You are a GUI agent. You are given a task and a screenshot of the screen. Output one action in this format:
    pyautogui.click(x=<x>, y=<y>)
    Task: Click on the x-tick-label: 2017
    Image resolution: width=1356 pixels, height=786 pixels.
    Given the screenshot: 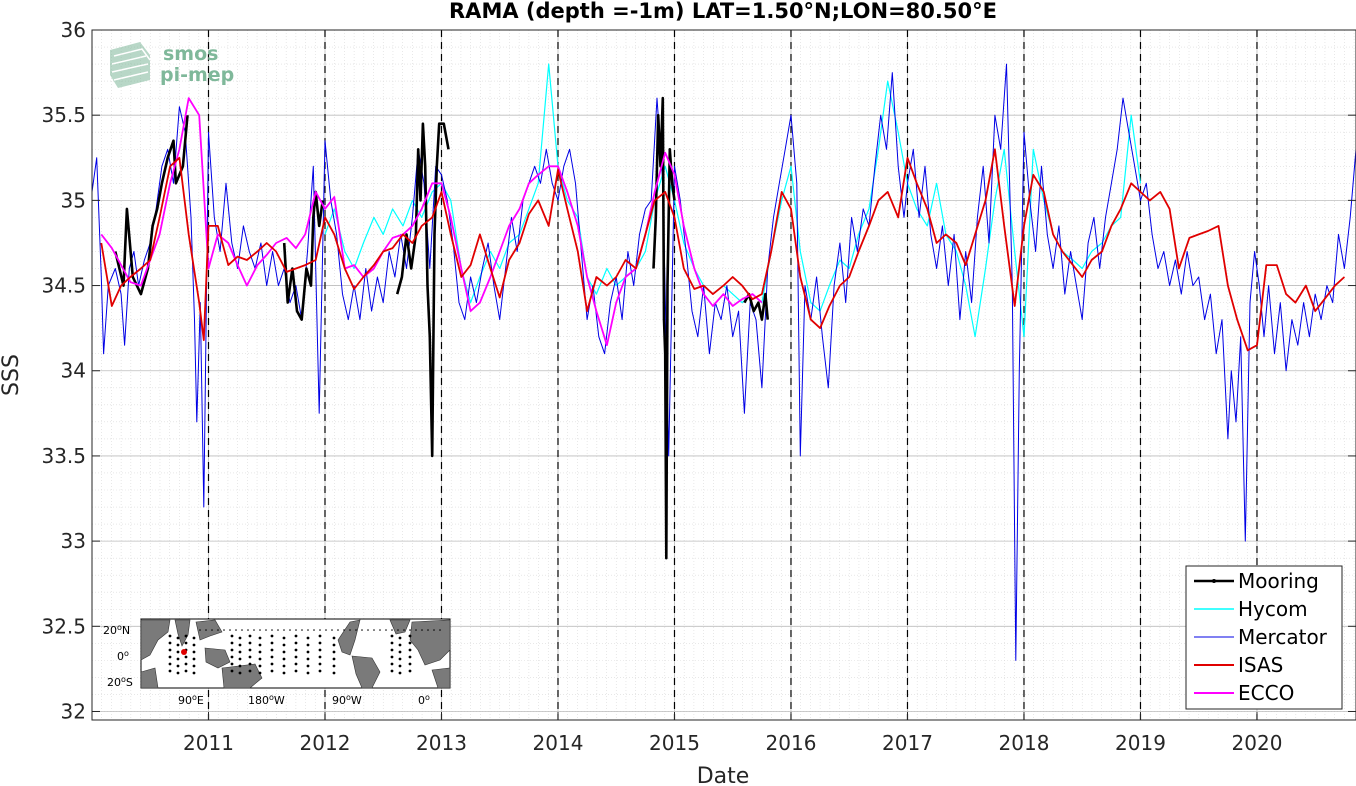 What is the action you would take?
    pyautogui.click(x=907, y=743)
    